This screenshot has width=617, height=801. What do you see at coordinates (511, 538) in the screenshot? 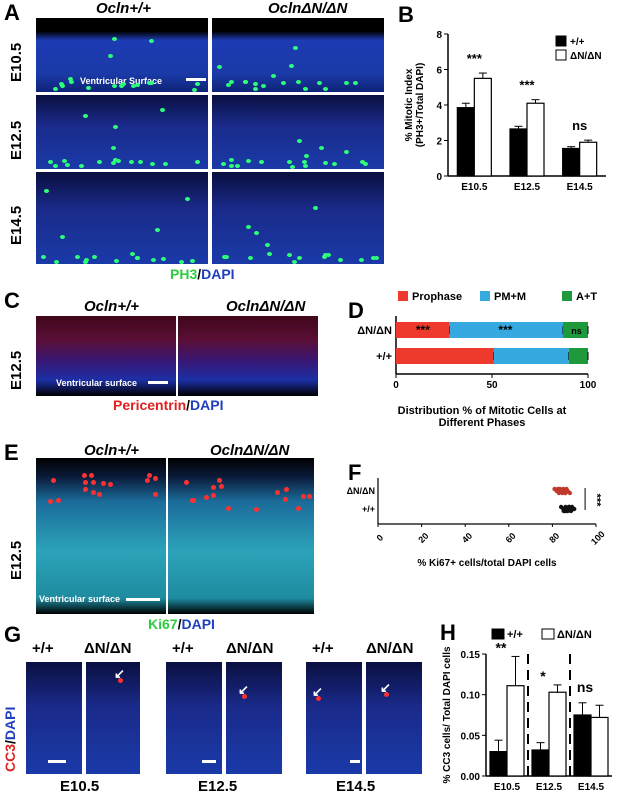
I see `x-tick-label: 60` at bounding box center [511, 538].